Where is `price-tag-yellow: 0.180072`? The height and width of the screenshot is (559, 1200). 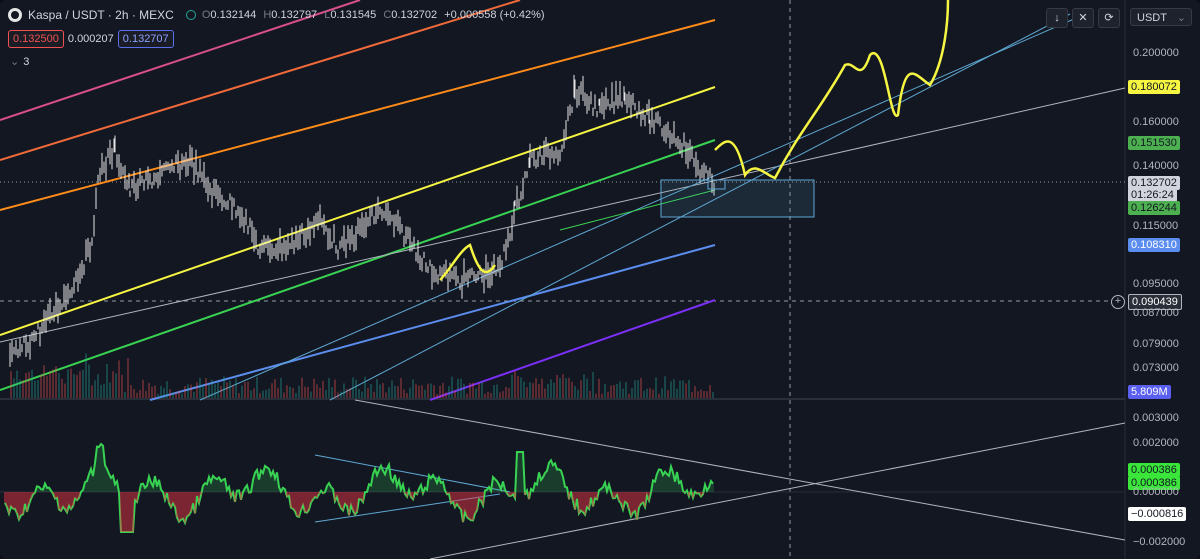 price-tag-yellow: 0.180072 is located at coordinates (1154, 87).